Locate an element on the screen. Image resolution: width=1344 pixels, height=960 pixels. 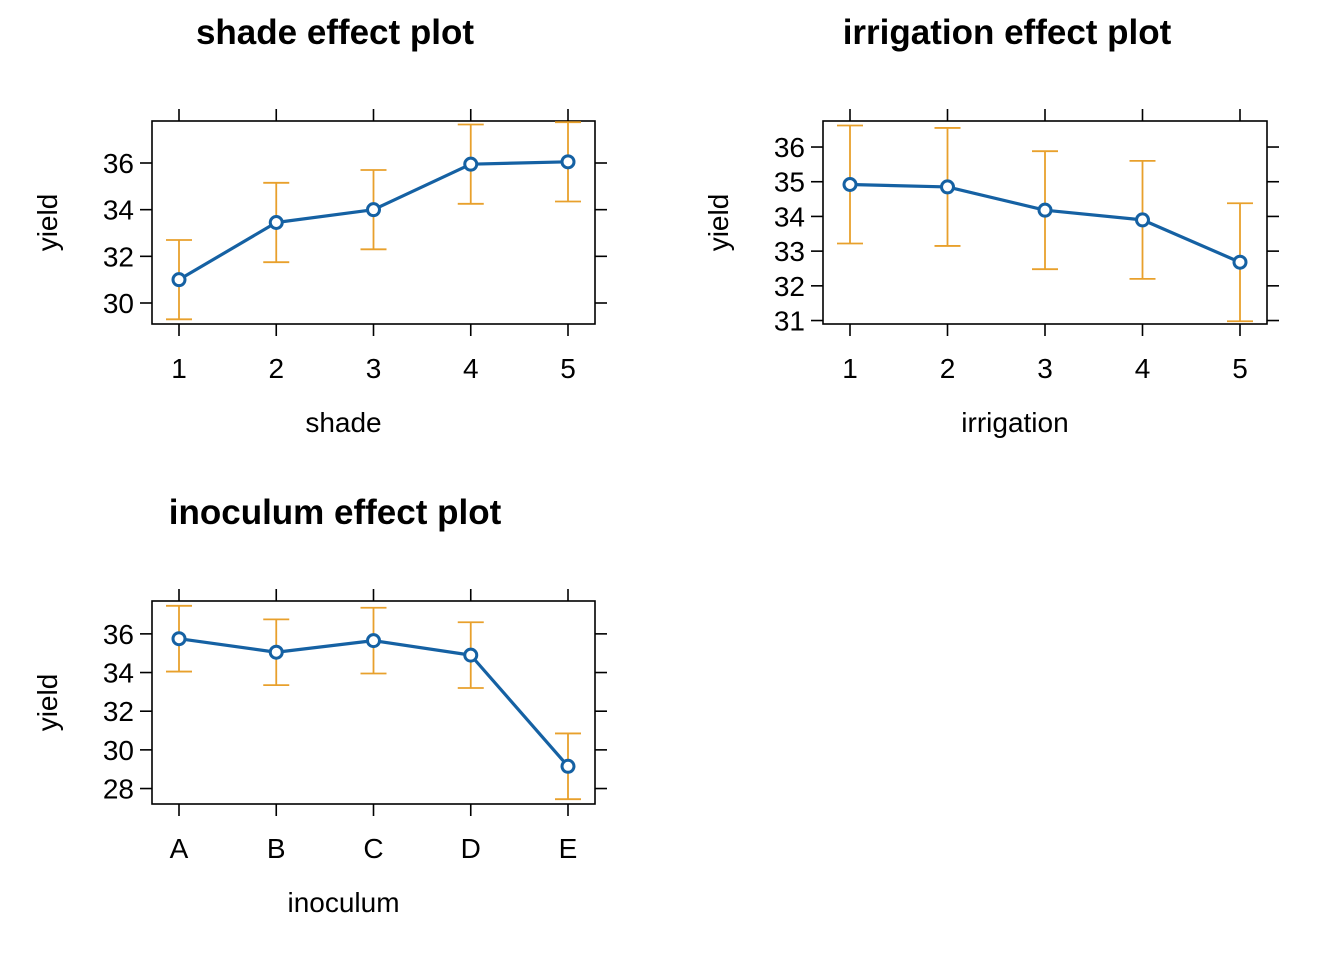
y-tick-label: 33 is located at coordinates (789, 251).